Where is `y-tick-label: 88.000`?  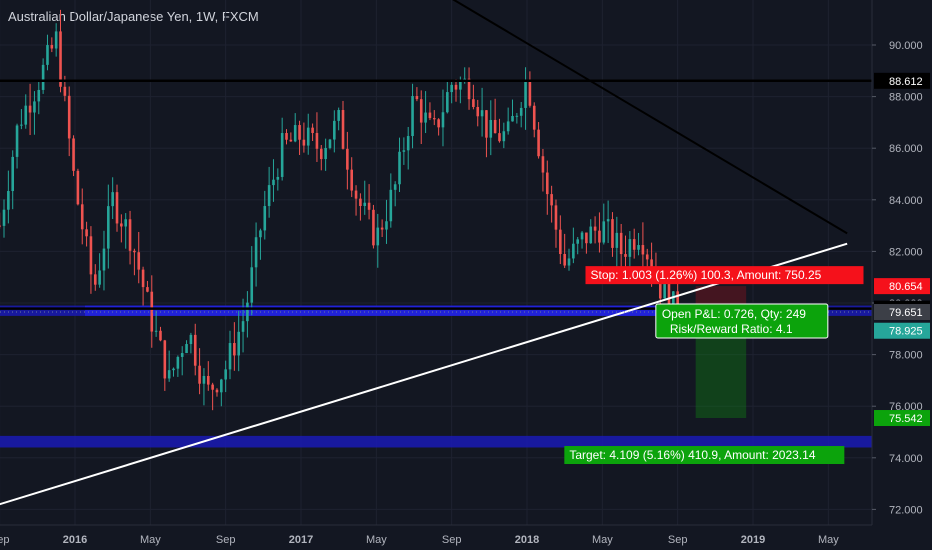
y-tick-label: 88.000 is located at coordinates (906, 98).